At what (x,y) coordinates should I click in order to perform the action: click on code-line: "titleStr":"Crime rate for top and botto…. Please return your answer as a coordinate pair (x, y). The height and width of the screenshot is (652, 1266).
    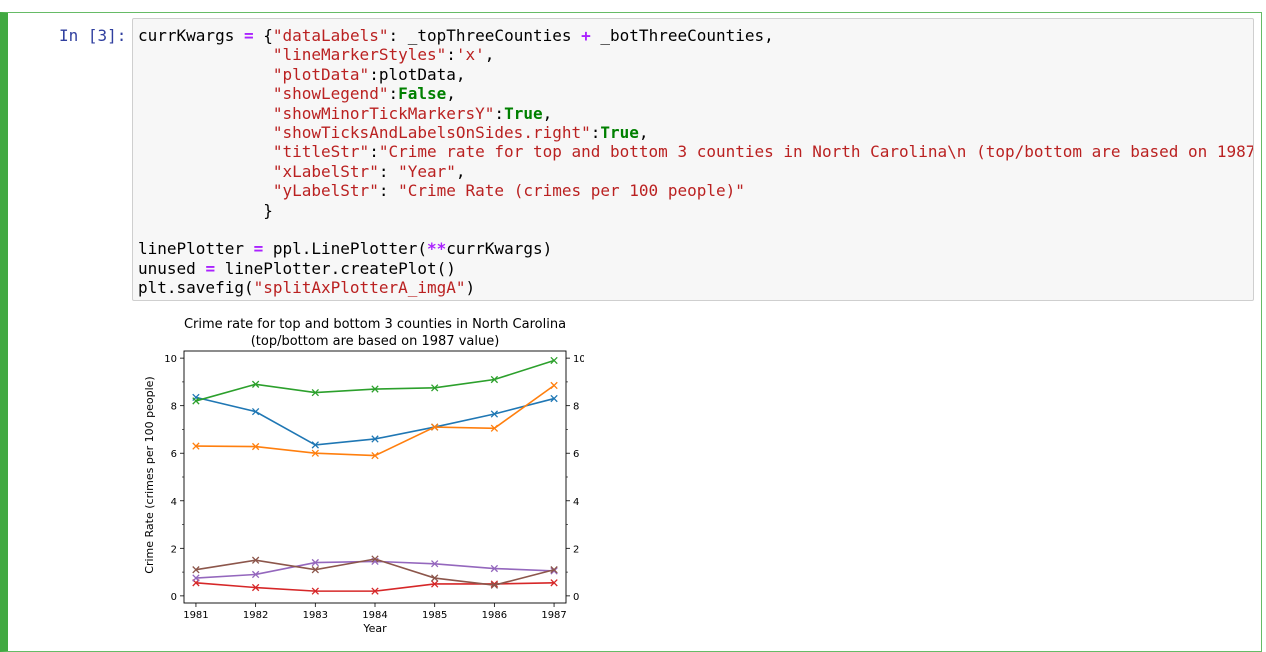
    Looking at the image, I should click on (696, 152).